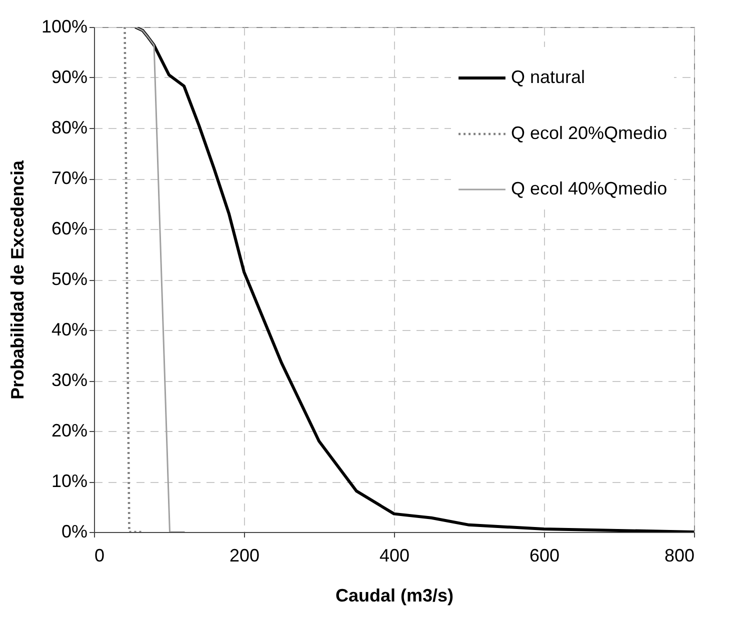  I want to click on y-tick-label: 70%, so click(69, 178).